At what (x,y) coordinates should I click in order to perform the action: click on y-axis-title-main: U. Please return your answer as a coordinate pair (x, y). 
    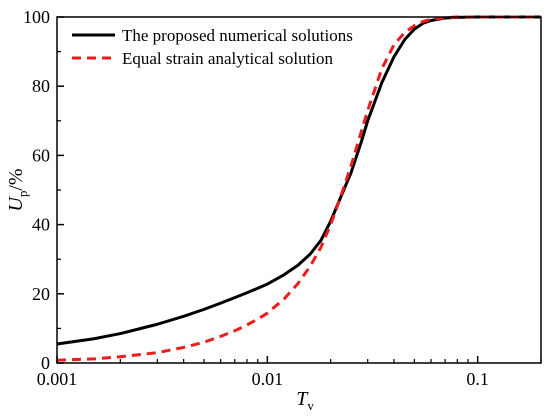
    Looking at the image, I should click on (16, 204).